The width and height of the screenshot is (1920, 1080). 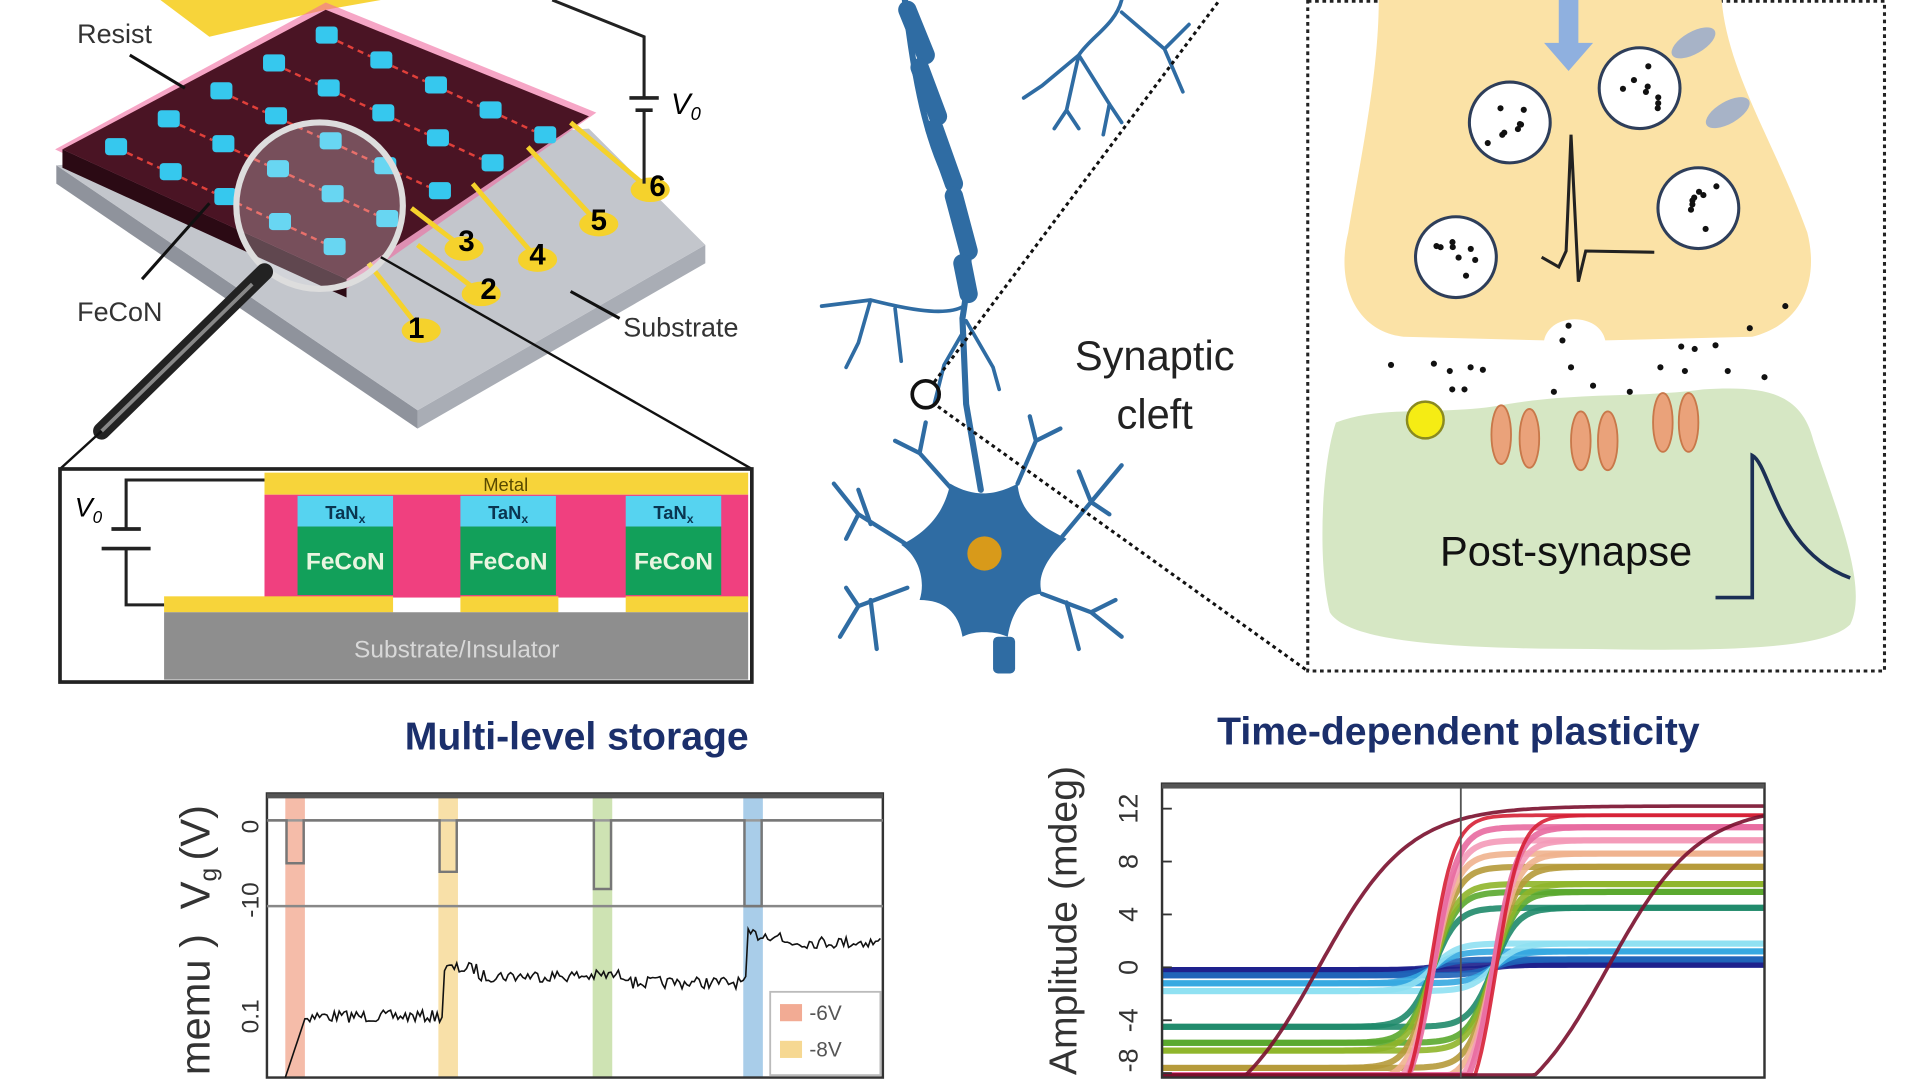 I want to click on pad-leads, so click(x=509, y=226).